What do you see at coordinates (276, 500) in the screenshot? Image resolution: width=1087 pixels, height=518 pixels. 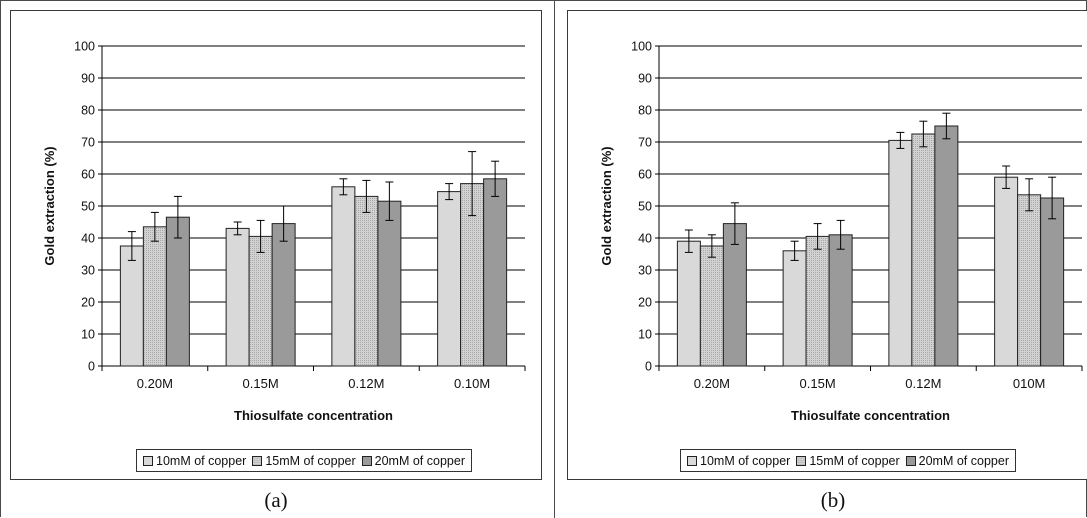 I see `caption-a: (a)` at bounding box center [276, 500].